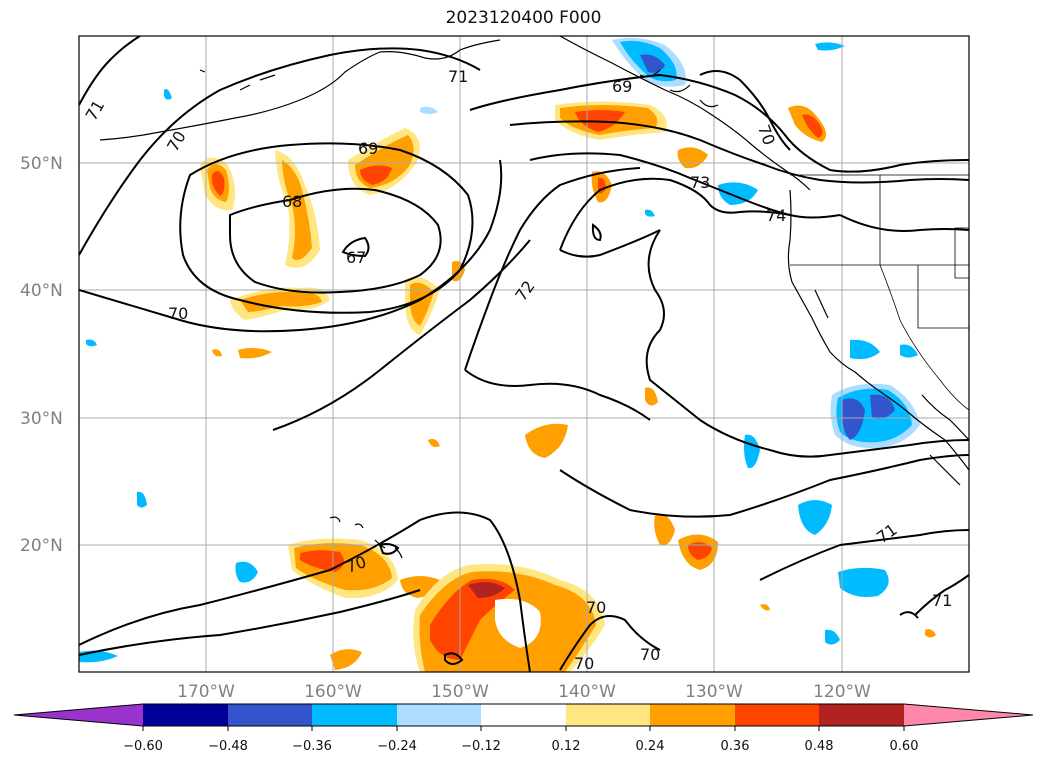 This screenshot has height=765, width=1047. What do you see at coordinates (481, 746) in the screenshot?
I see `colorbar-tick-label: −0.12` at bounding box center [481, 746].